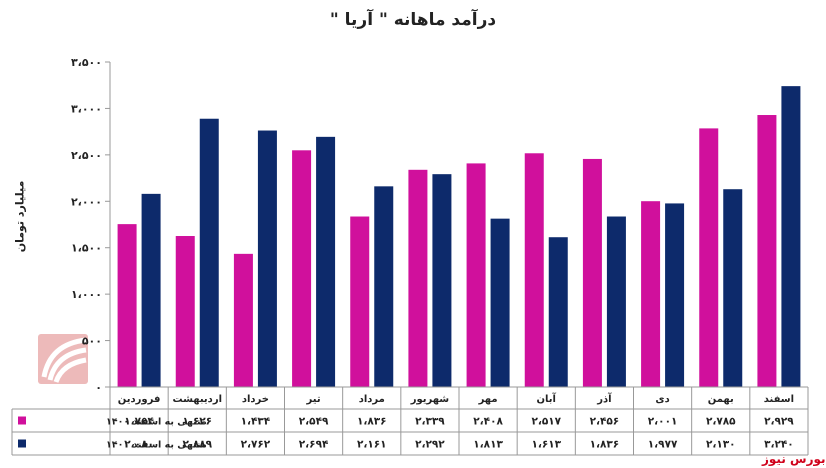 This screenshot has height=468, width=826. I want to click on data-value-cell: ۲،۵۴۹, so click(314, 422).